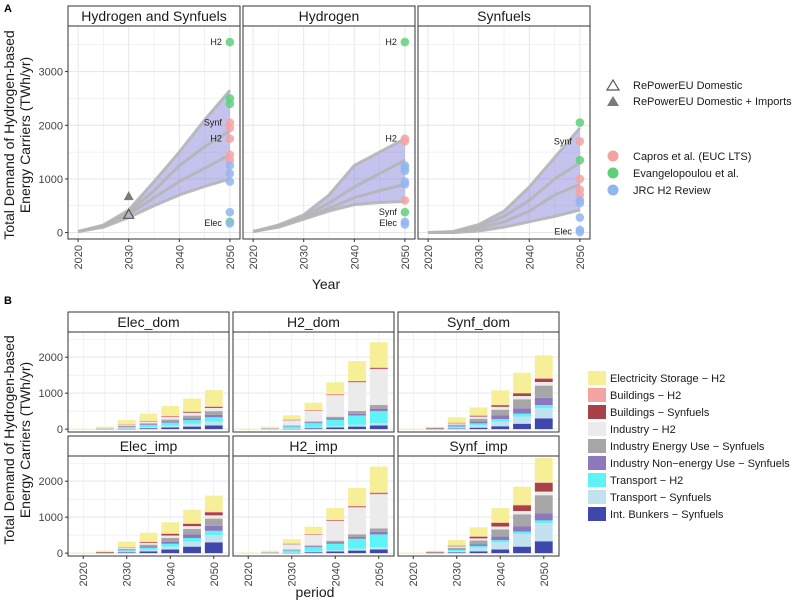  Describe the element at coordinates (149, 446) in the screenshot. I see `panel-title: Elec_imp` at that location.